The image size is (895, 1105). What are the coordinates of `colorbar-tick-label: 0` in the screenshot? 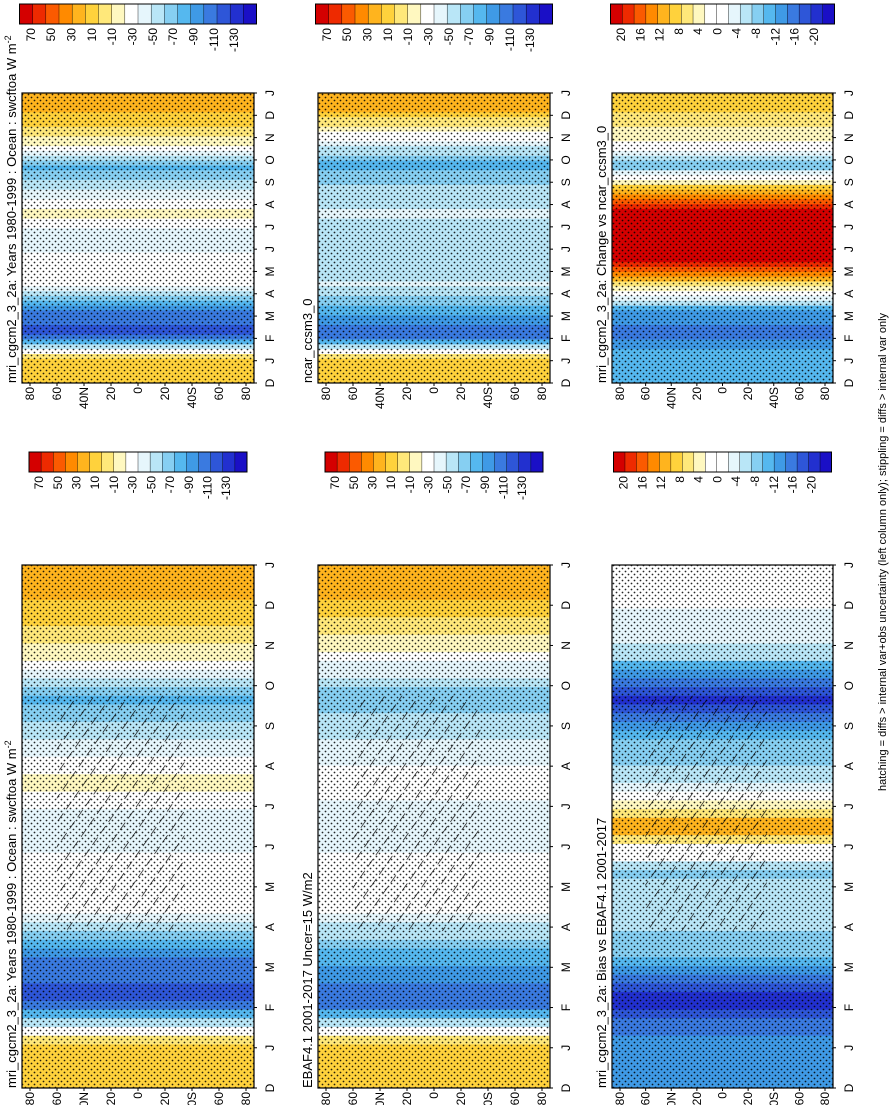 It's located at (717, 479).